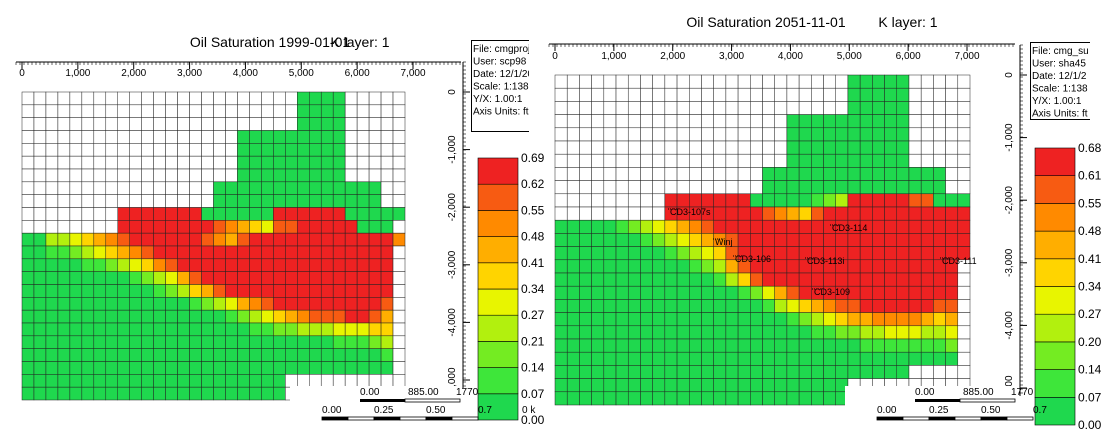  What do you see at coordinates (978, 392) in the screenshot?
I see `scale-label: 885.00` at bounding box center [978, 392].